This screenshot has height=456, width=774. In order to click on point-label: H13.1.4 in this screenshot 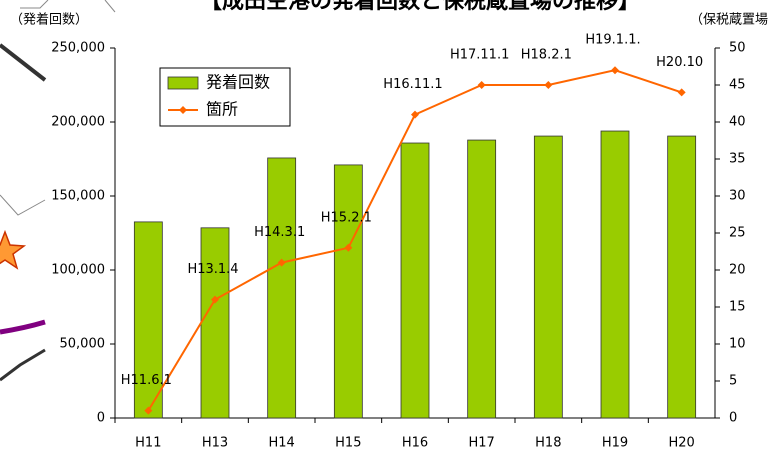, I will do `click(212, 269)`.